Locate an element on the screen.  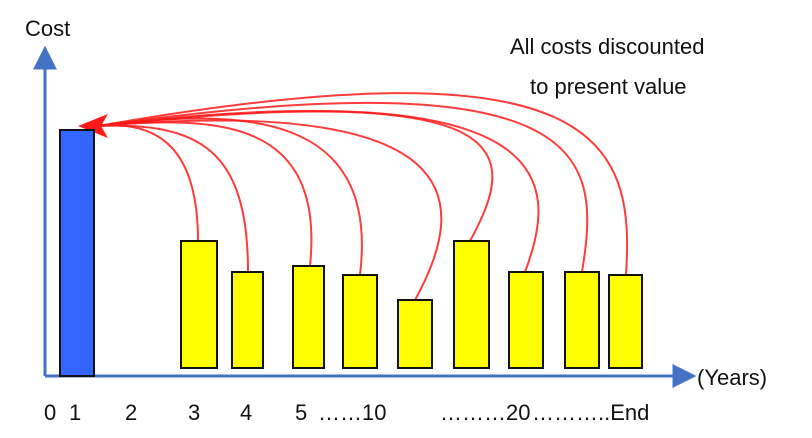
discount-arrow-year-20a is located at coordinates (295, 176).